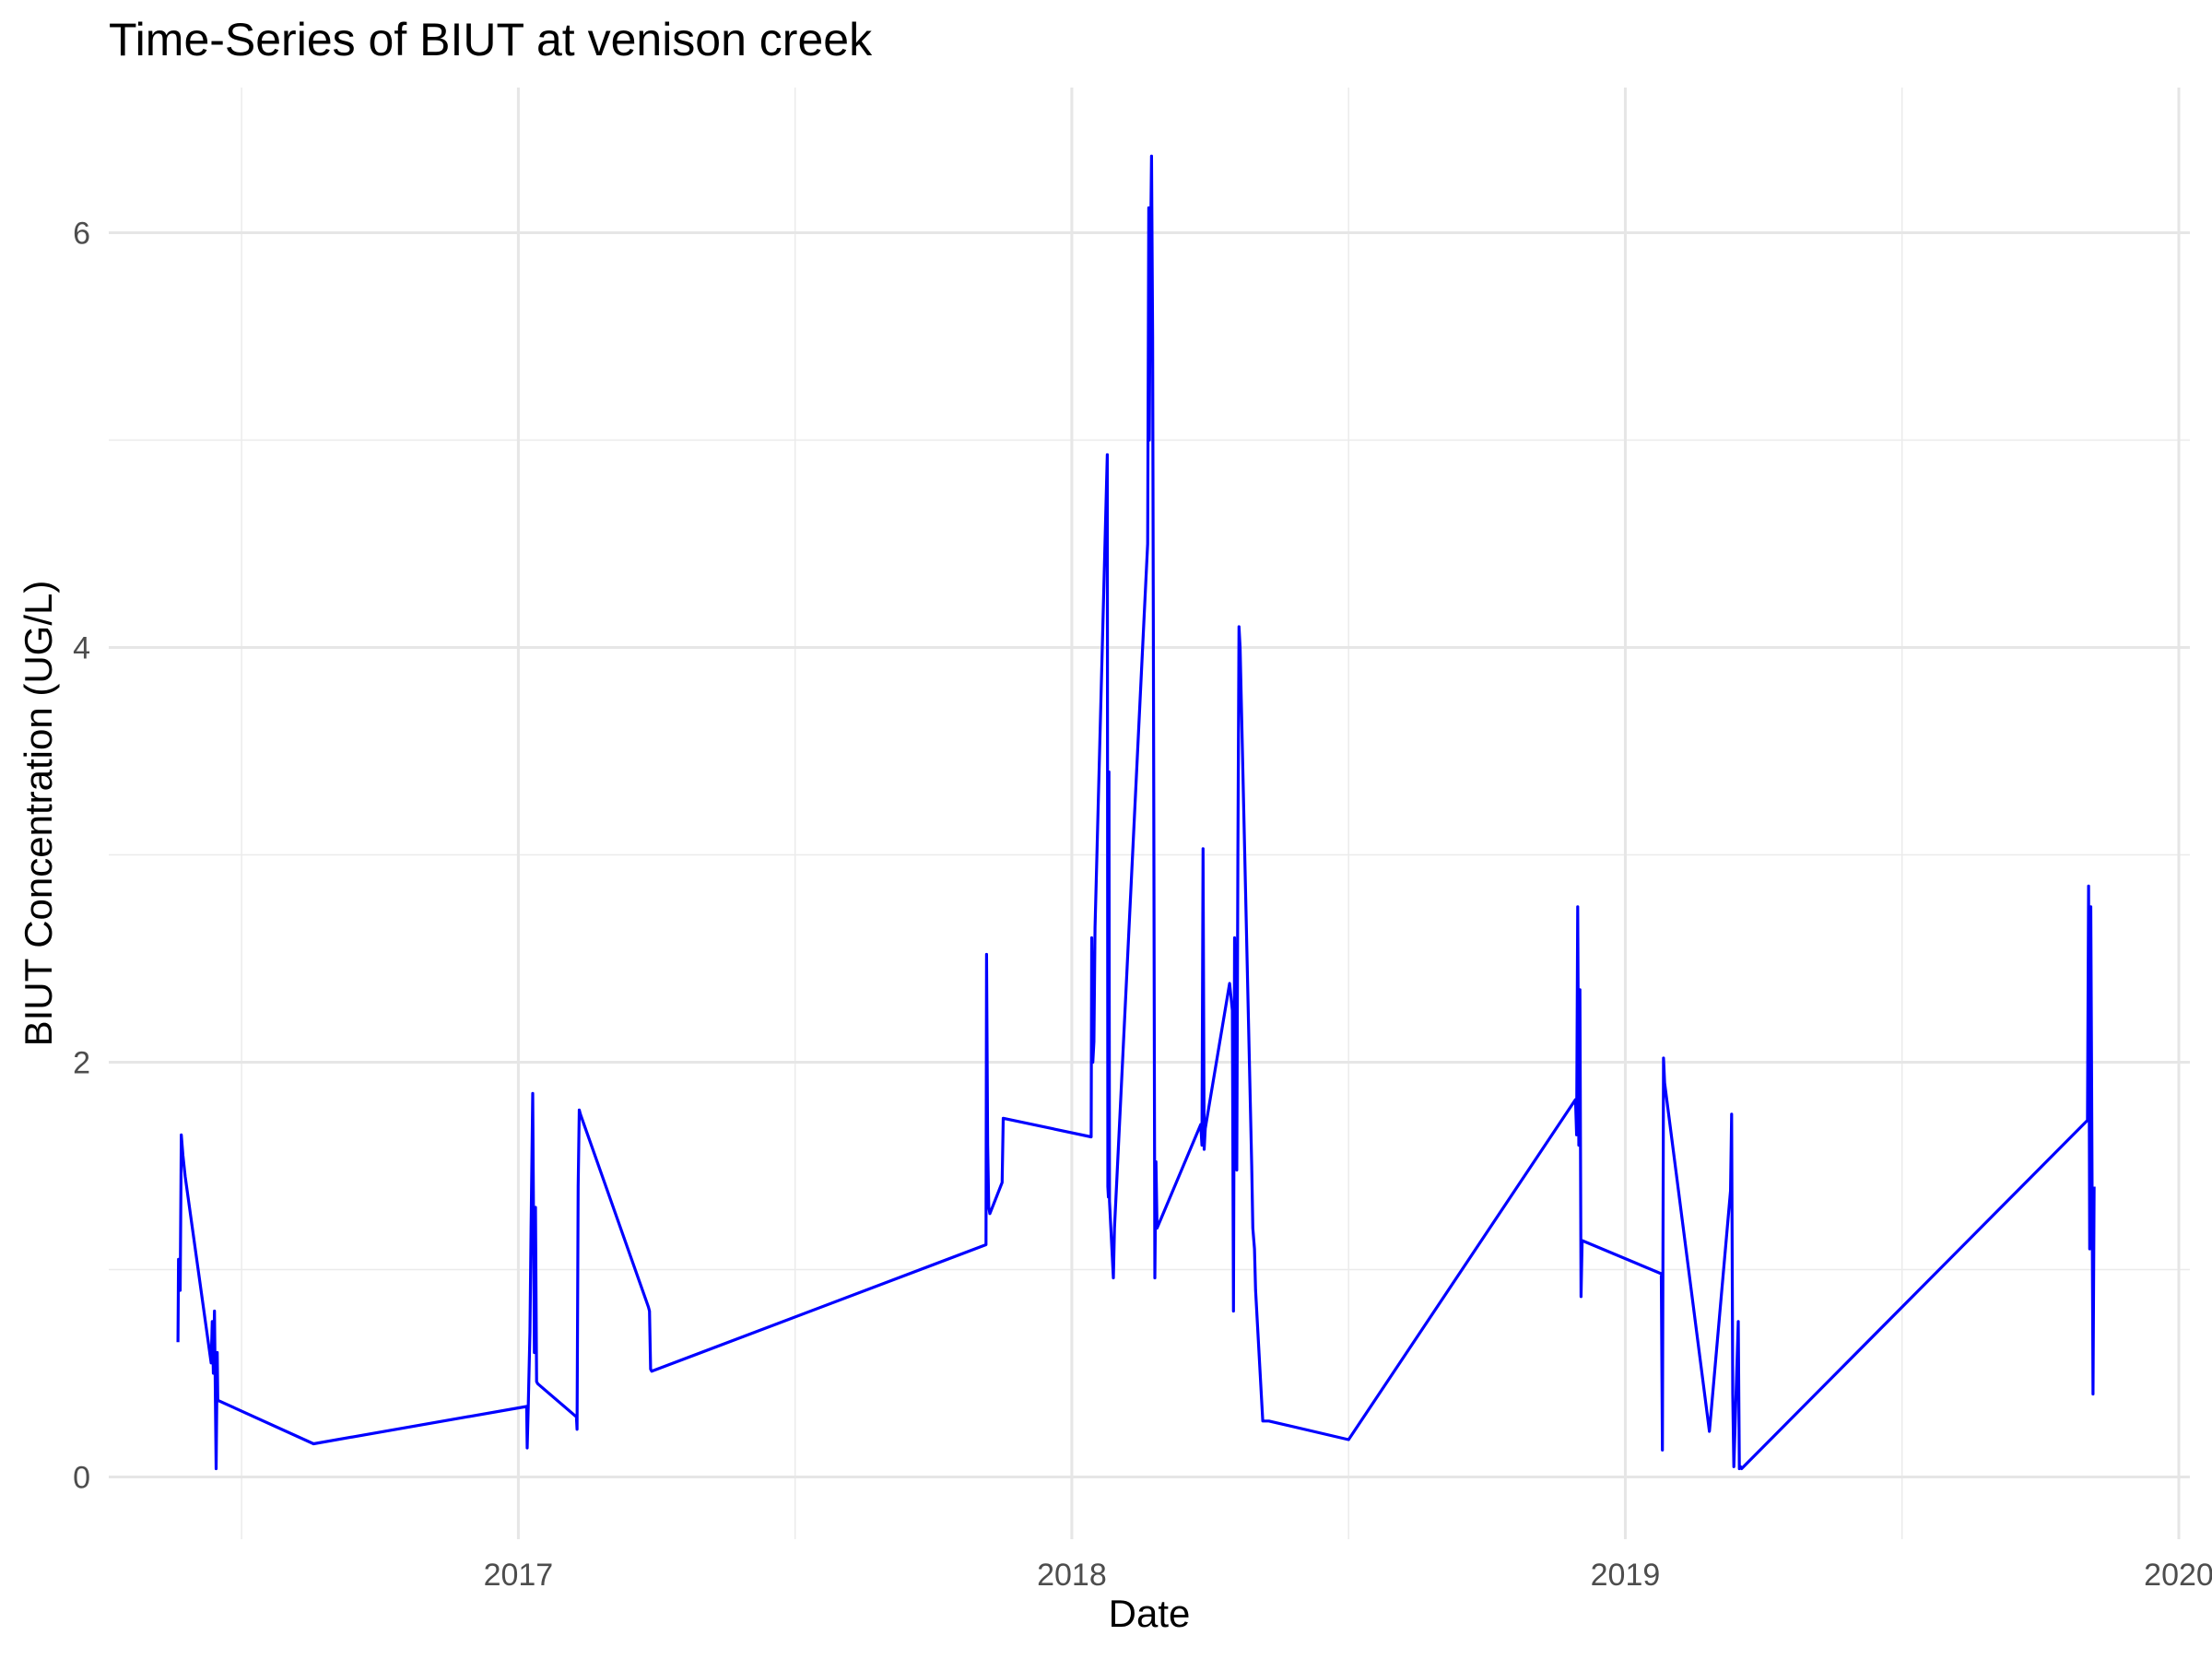  What do you see at coordinates (81, 1063) in the screenshot?
I see `y-tick-label: 2` at bounding box center [81, 1063].